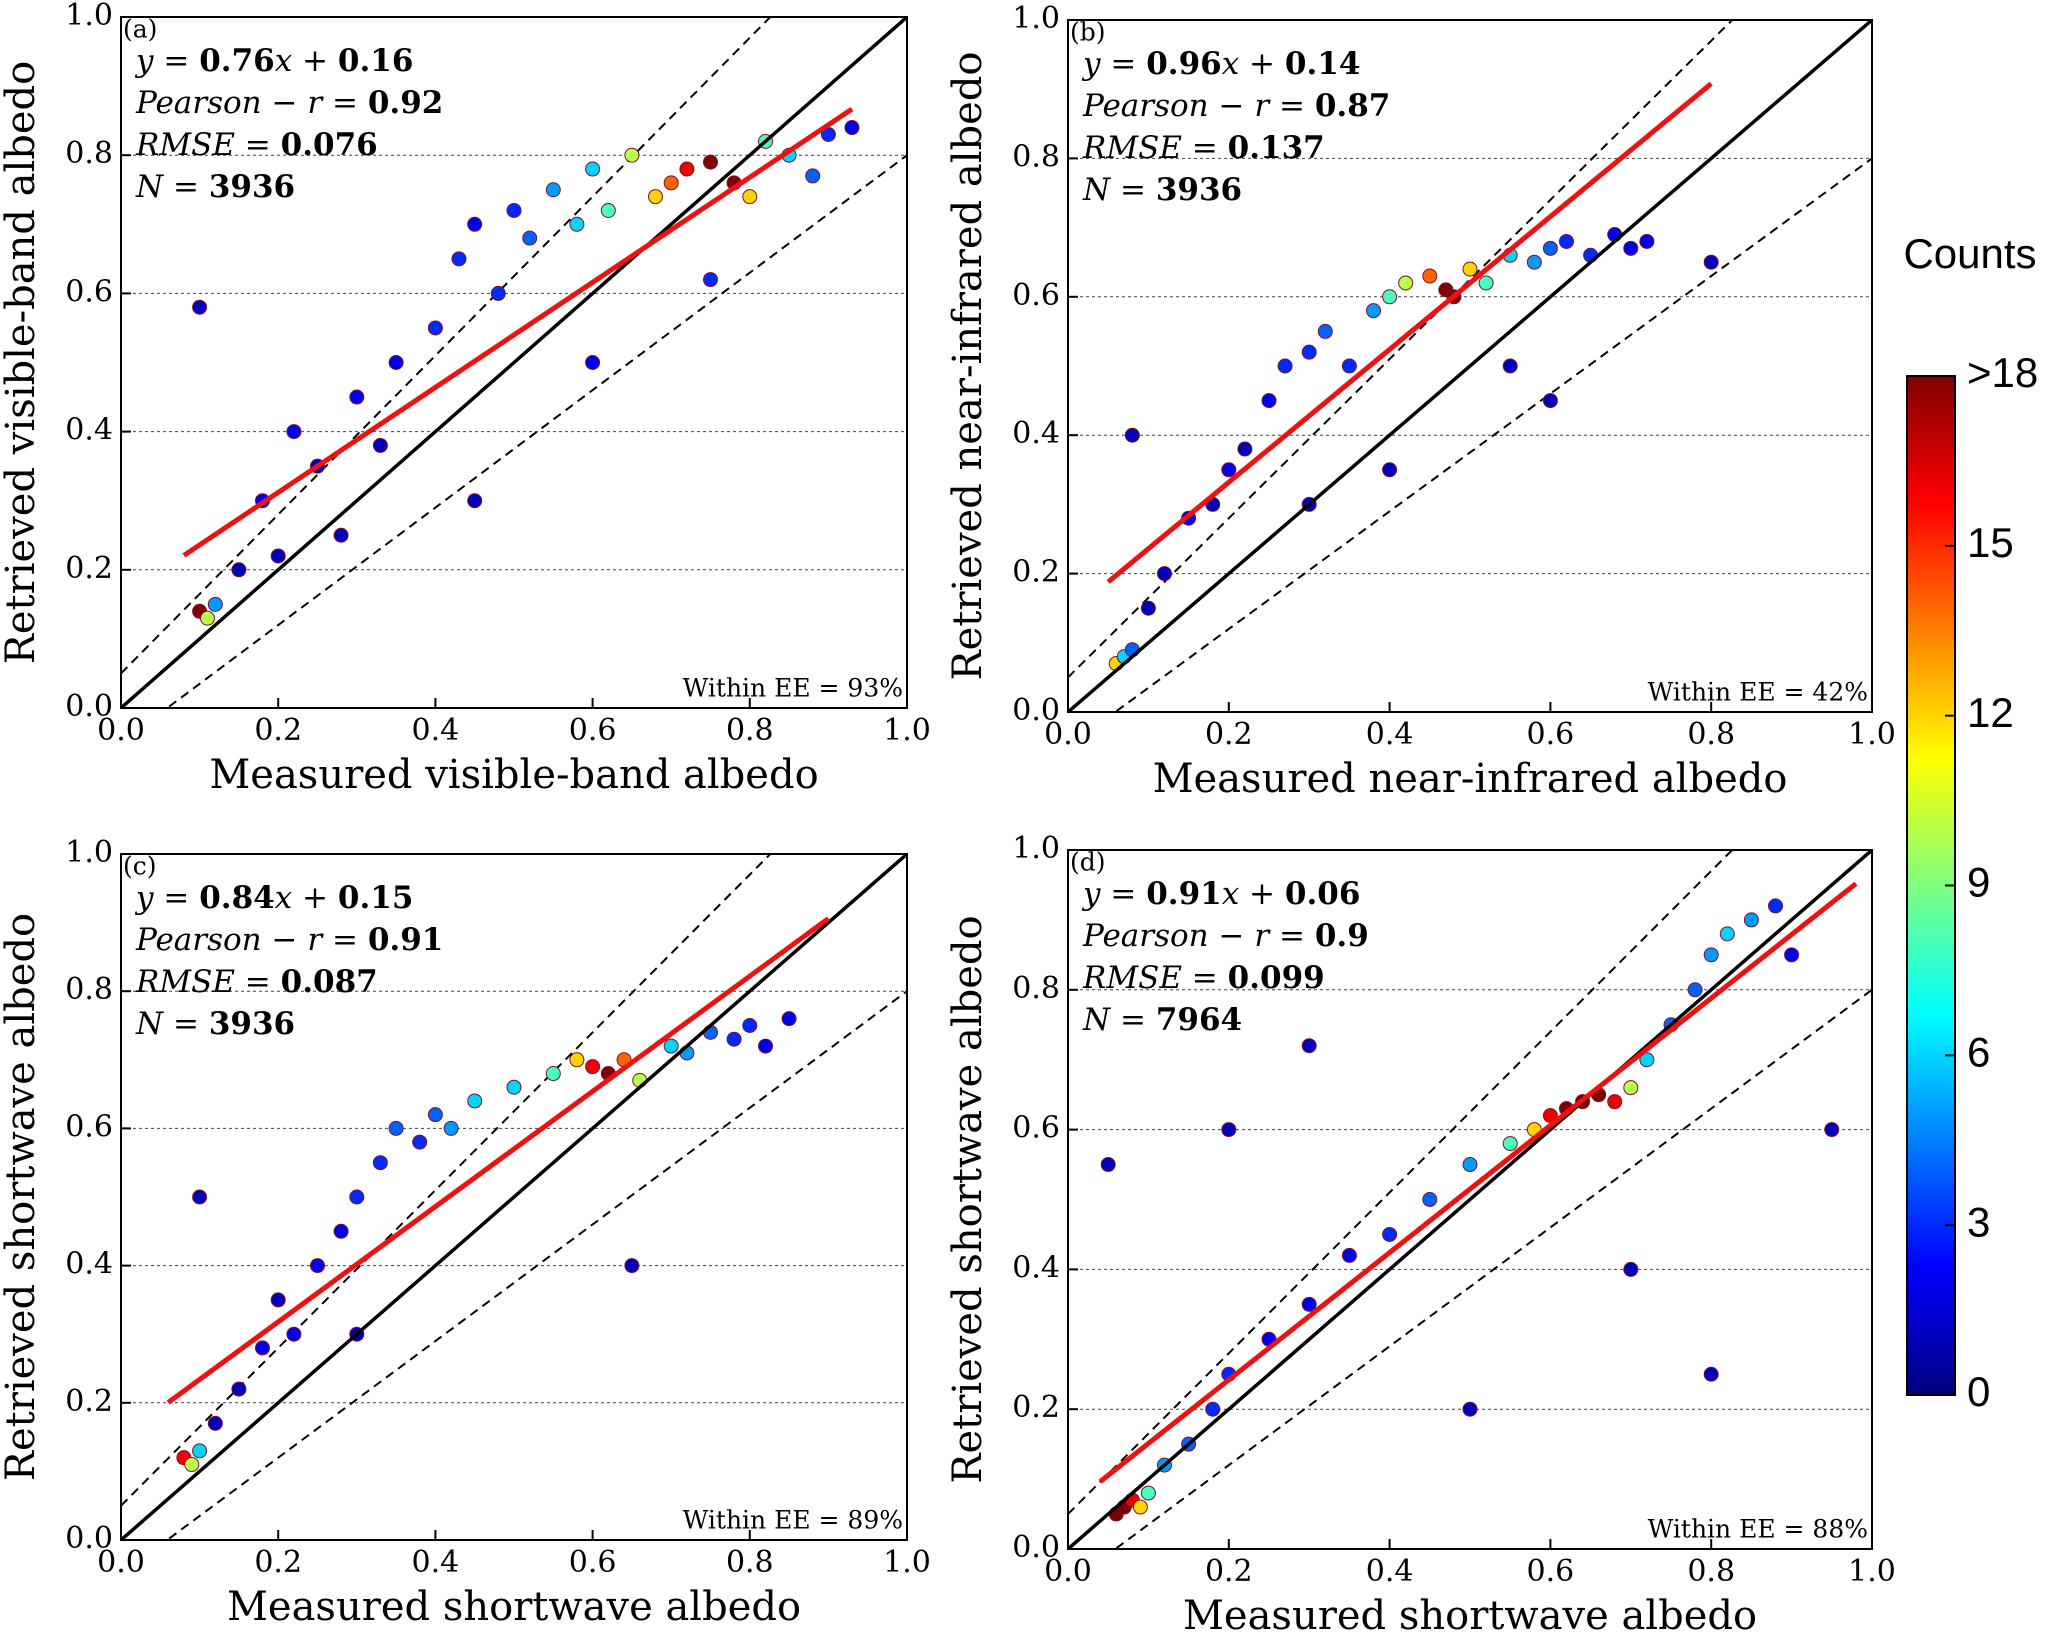  What do you see at coordinates (89, 1126) in the screenshot?
I see `y-tick-label: 0.6` at bounding box center [89, 1126].